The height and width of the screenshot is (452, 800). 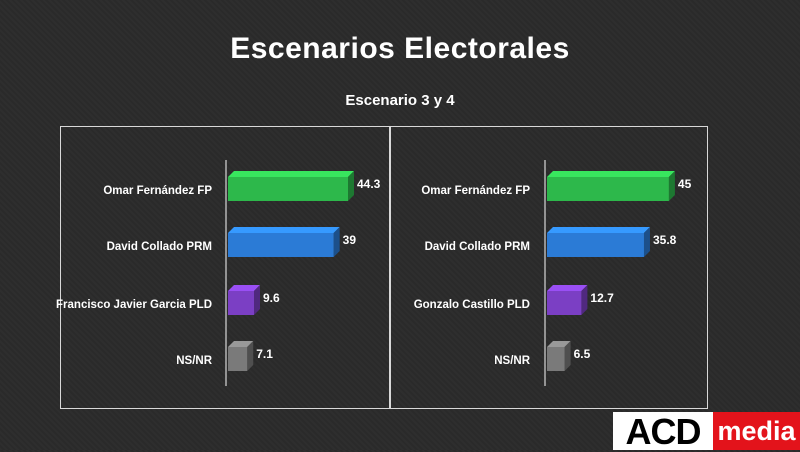 What do you see at coordinates (646, 242) in the screenshot?
I see `chart-2-bar-2-side` at bounding box center [646, 242].